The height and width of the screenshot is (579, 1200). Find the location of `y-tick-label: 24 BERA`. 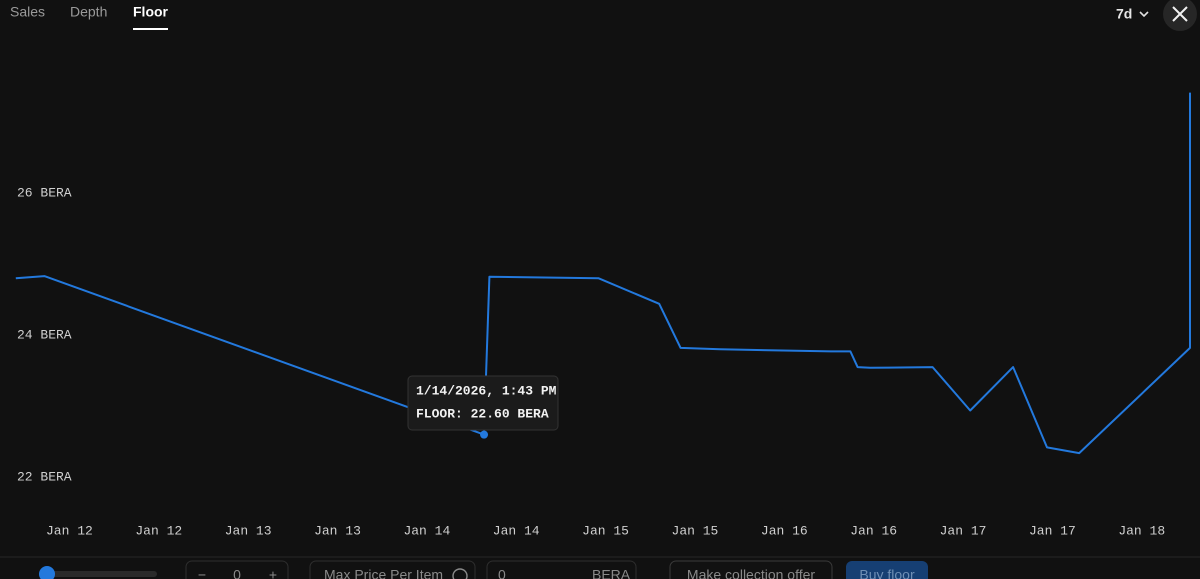

y-tick-label: 24 BERA is located at coordinates (44, 335).